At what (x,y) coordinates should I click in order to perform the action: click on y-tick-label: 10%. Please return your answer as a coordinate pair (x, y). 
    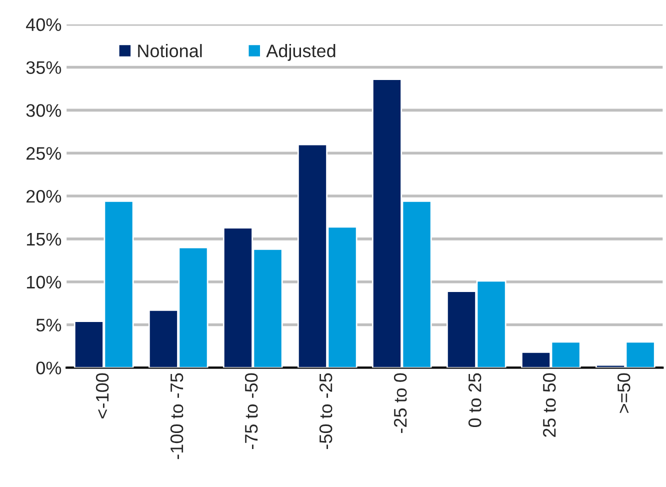
    Looking at the image, I should click on (44, 282).